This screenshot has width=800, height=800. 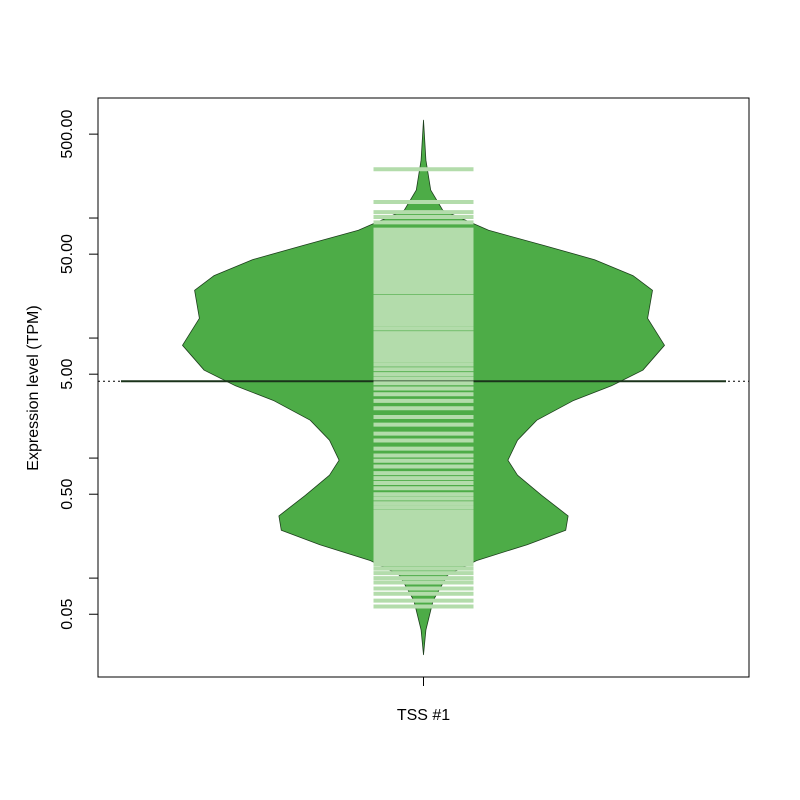 I want to click on y-axis-label: Expression level (TPM), so click(x=33, y=387).